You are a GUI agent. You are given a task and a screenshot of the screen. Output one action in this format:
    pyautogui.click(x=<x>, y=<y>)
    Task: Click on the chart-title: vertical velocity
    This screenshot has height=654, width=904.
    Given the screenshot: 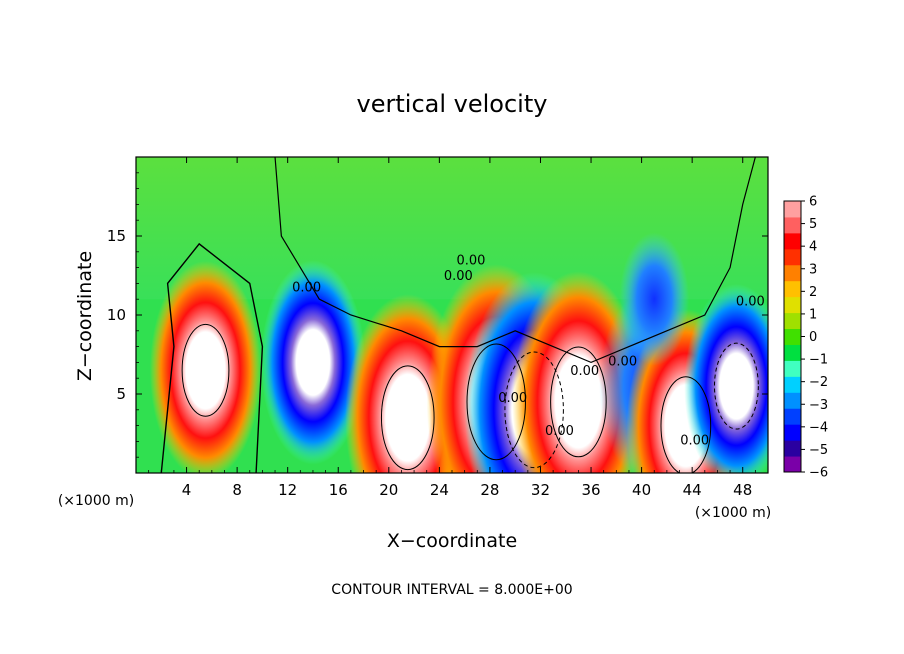 What is the action you would take?
    pyautogui.click(x=452, y=104)
    